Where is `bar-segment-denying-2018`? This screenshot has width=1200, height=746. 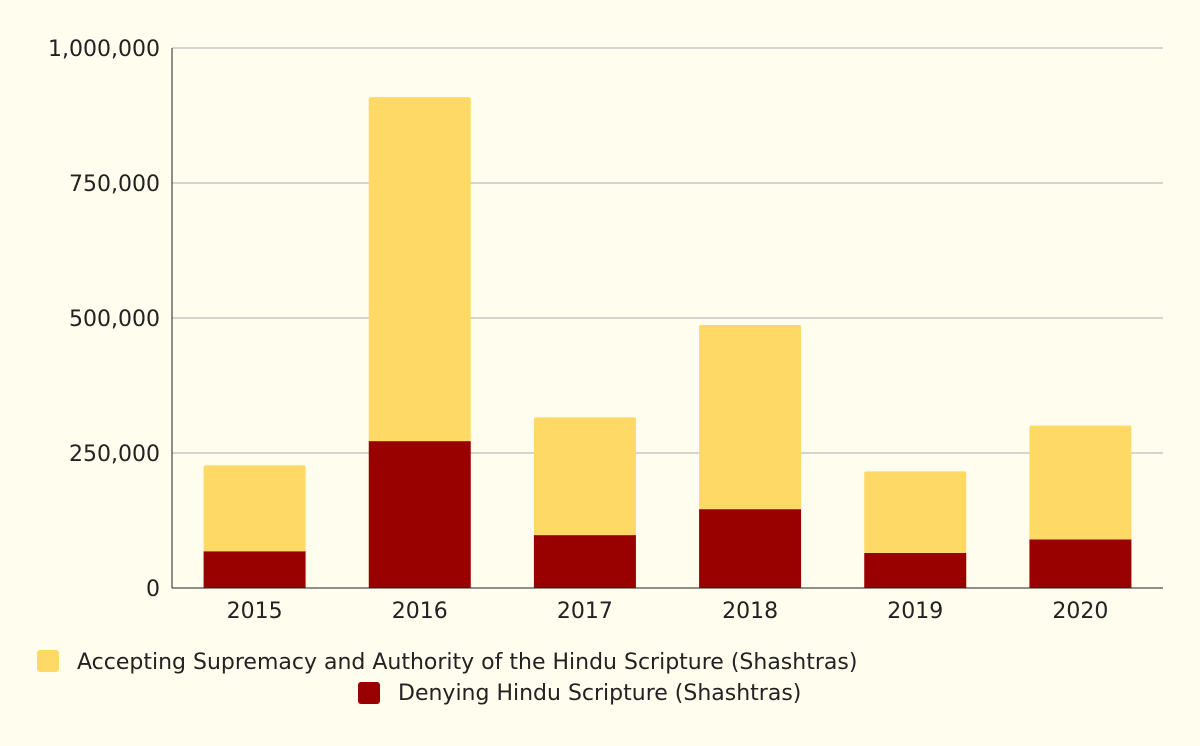
bar-segment-denying-2018 is located at coordinates (750, 548).